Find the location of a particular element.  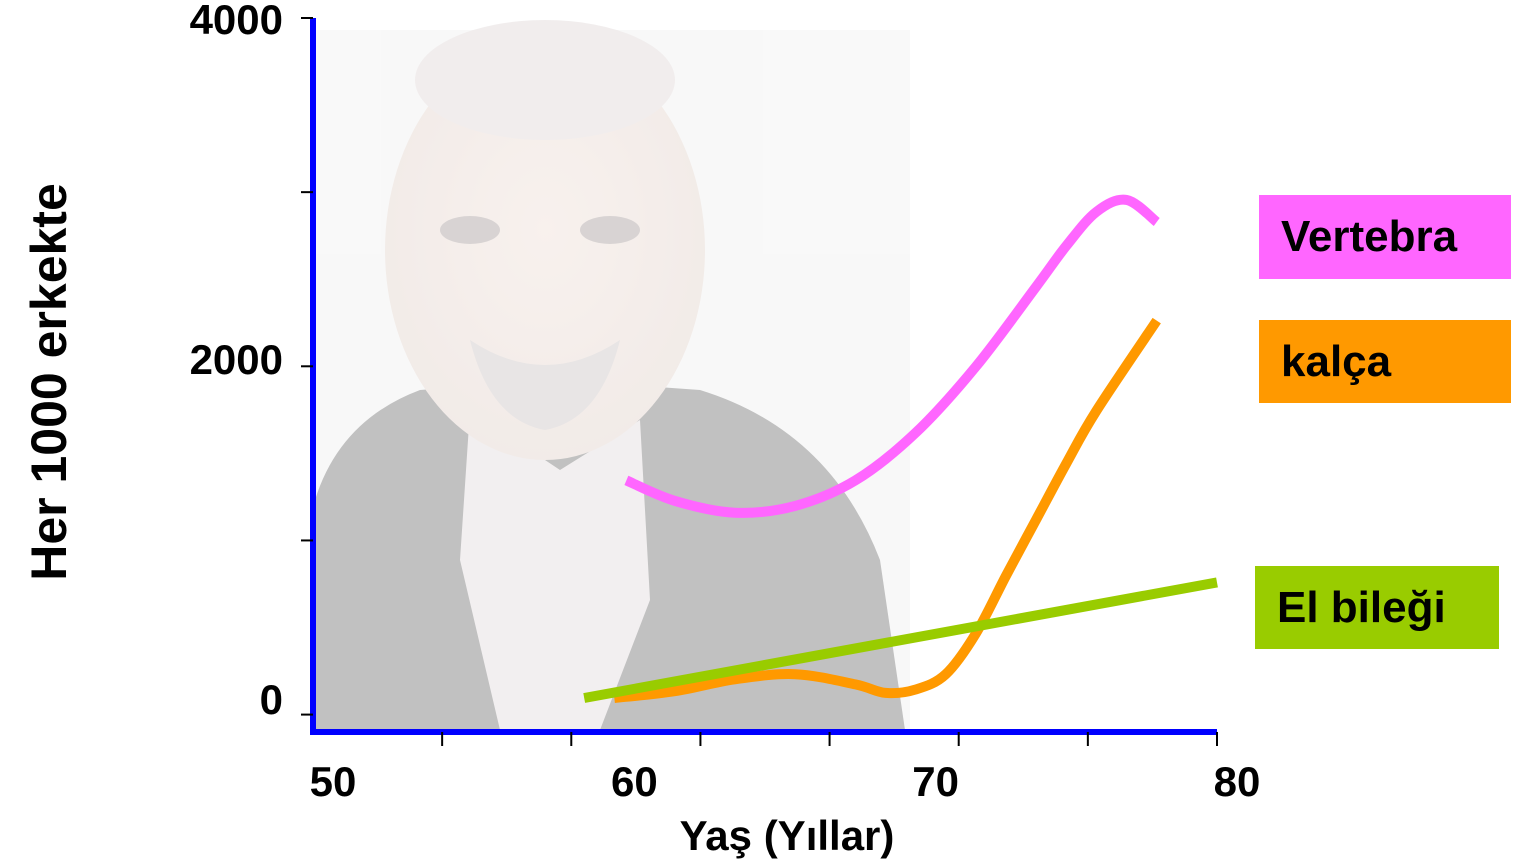

y-axis-title: Her 1000 erkekte is located at coordinates (49, 382).